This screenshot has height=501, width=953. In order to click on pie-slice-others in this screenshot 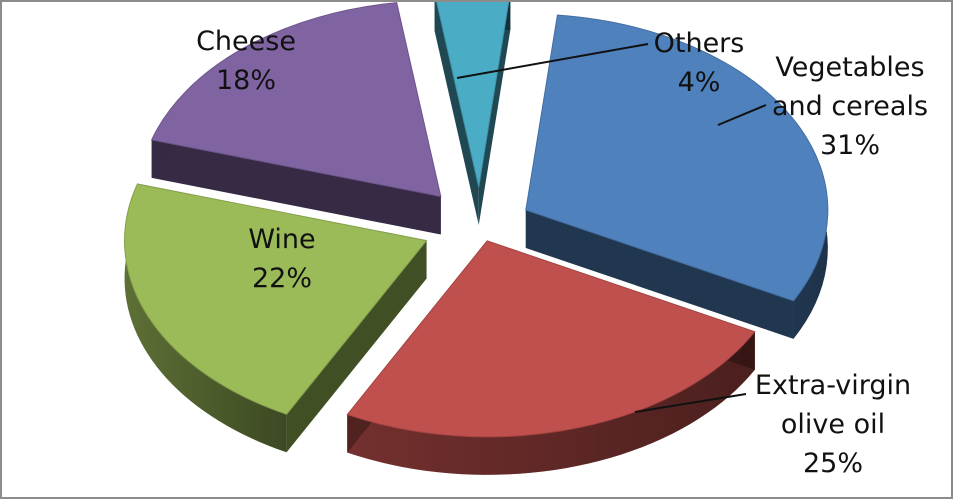, I will do `click(473, 95)`.